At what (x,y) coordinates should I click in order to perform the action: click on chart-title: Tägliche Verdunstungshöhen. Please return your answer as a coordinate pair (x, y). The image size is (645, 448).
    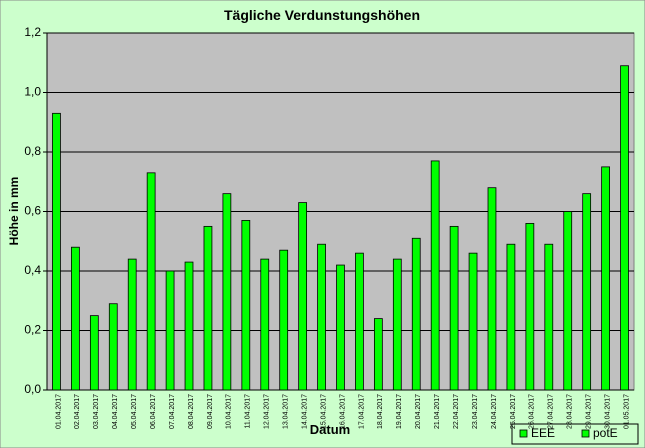
    Looking at the image, I should click on (322, 15).